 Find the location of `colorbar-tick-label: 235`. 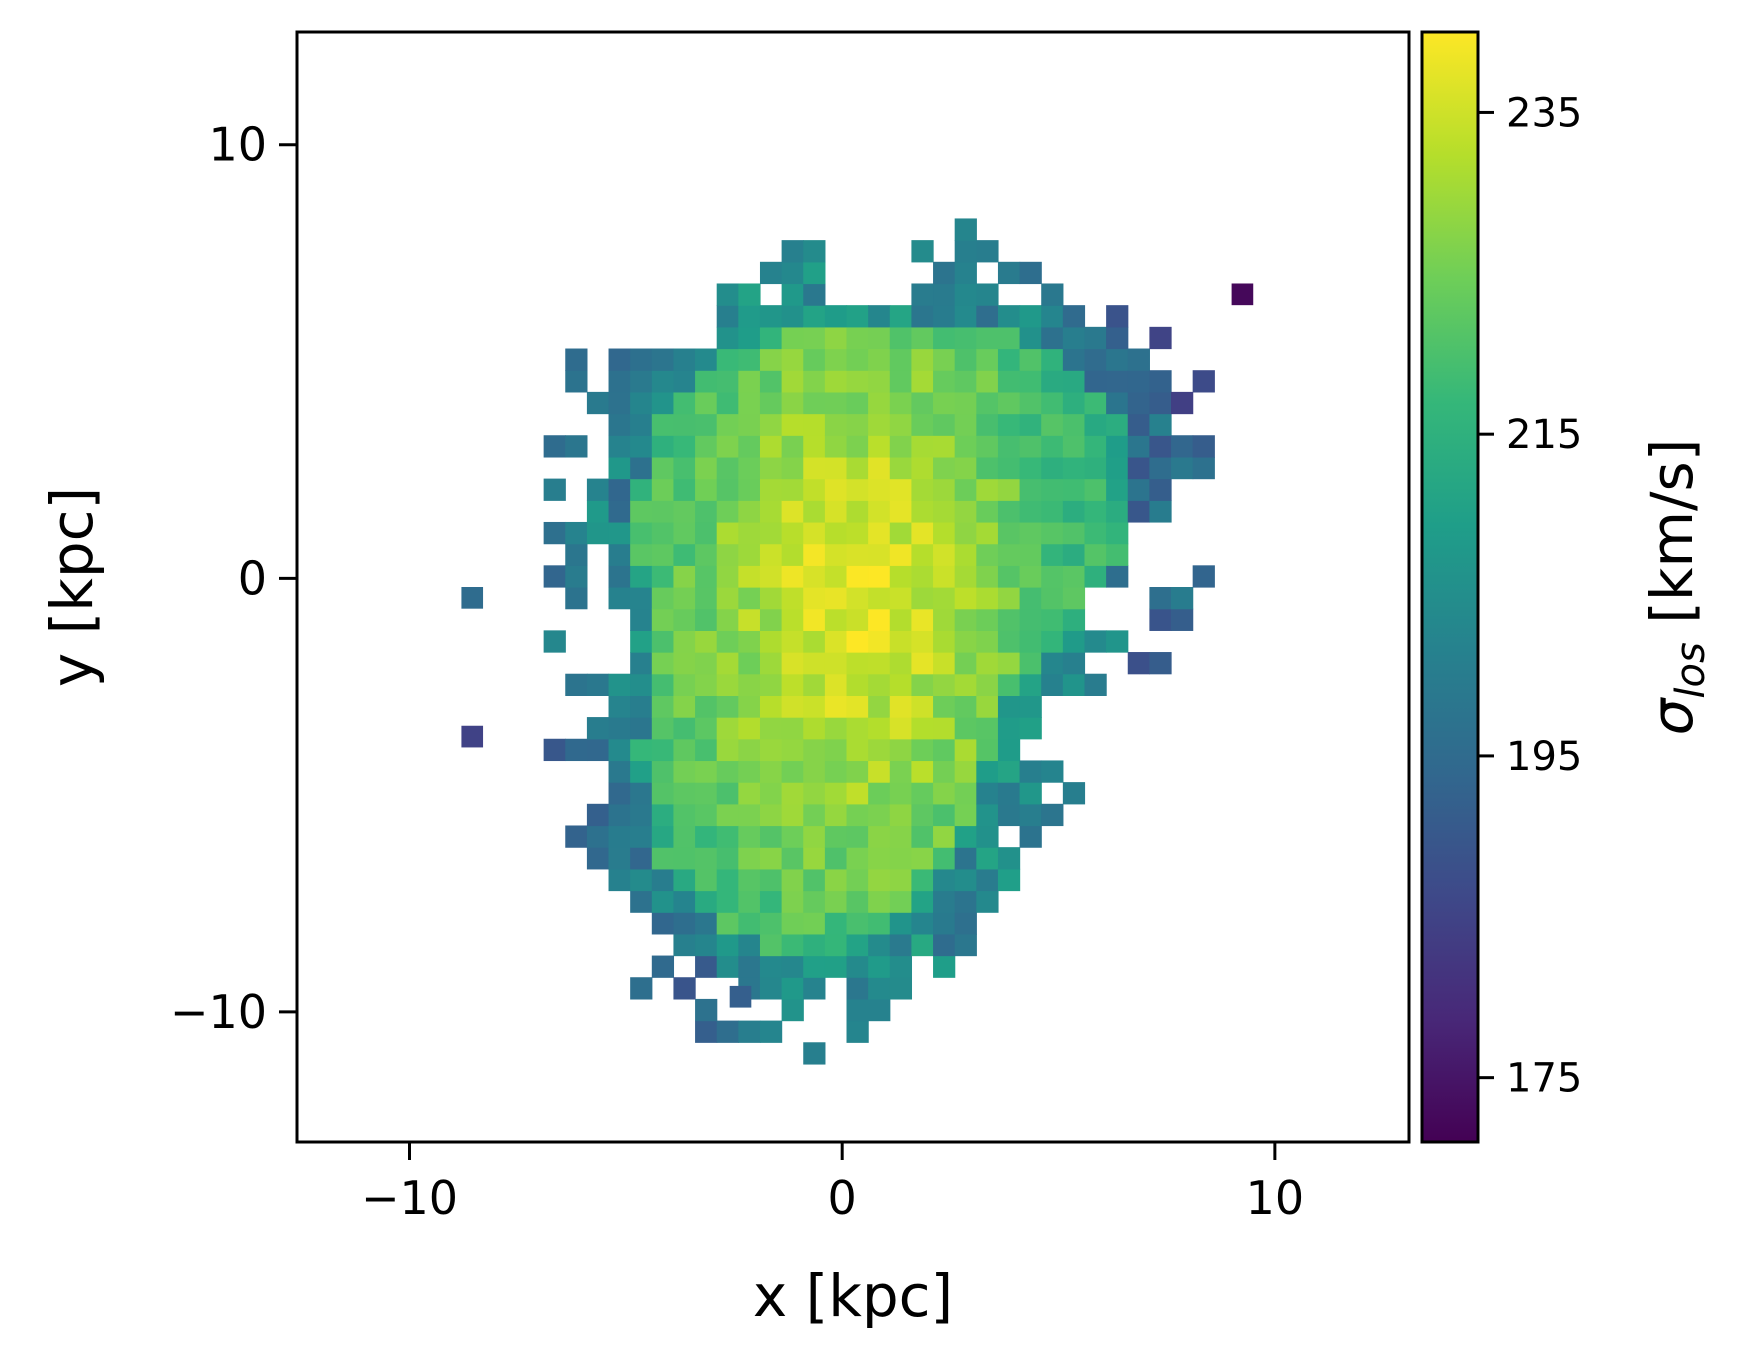

colorbar-tick-label: 235 is located at coordinates (1544, 113).